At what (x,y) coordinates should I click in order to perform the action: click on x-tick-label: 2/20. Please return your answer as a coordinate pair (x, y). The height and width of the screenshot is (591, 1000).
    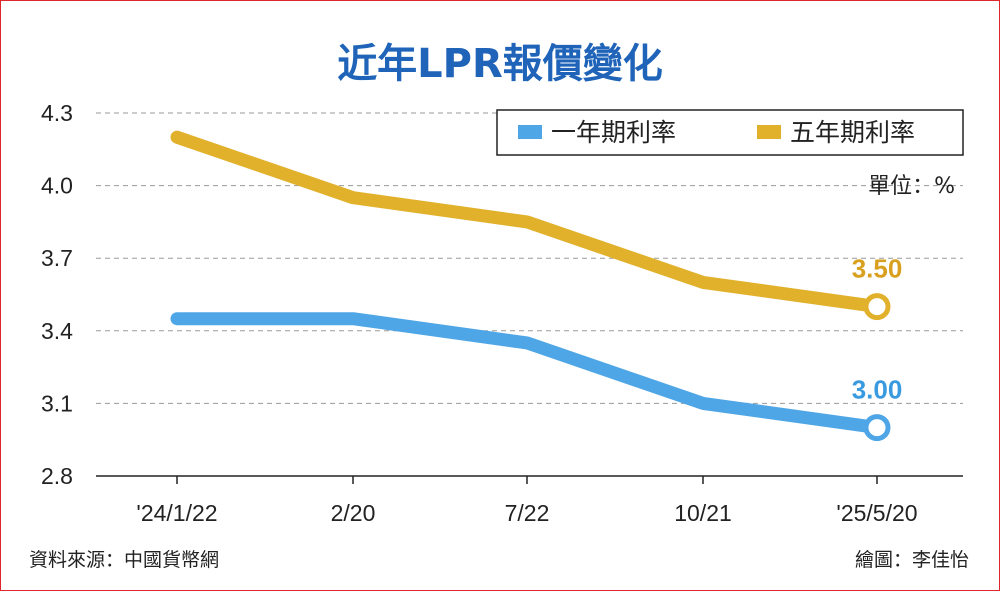
    Looking at the image, I should click on (353, 513).